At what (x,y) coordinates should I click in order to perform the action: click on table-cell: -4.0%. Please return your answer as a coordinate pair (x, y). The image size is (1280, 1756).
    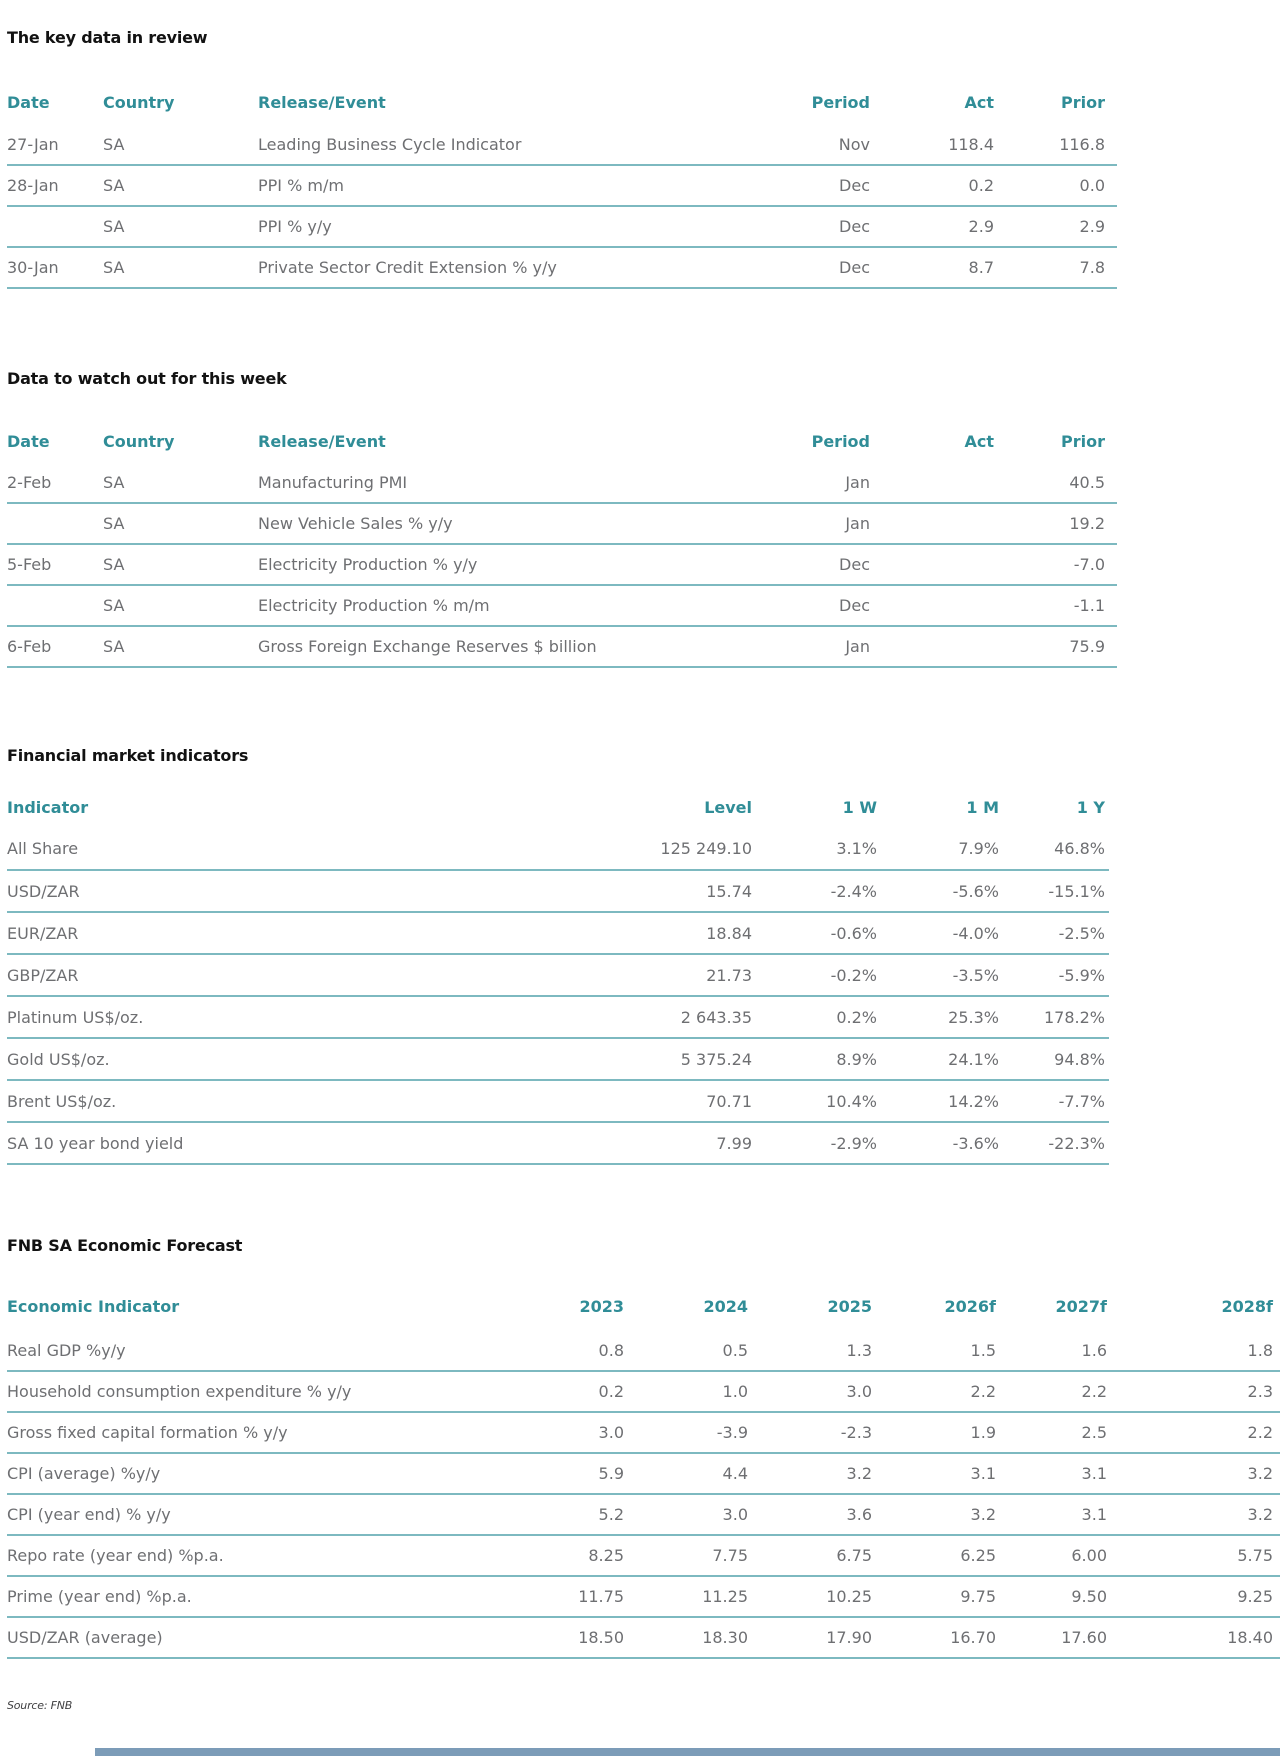
    Looking at the image, I should click on (975, 933).